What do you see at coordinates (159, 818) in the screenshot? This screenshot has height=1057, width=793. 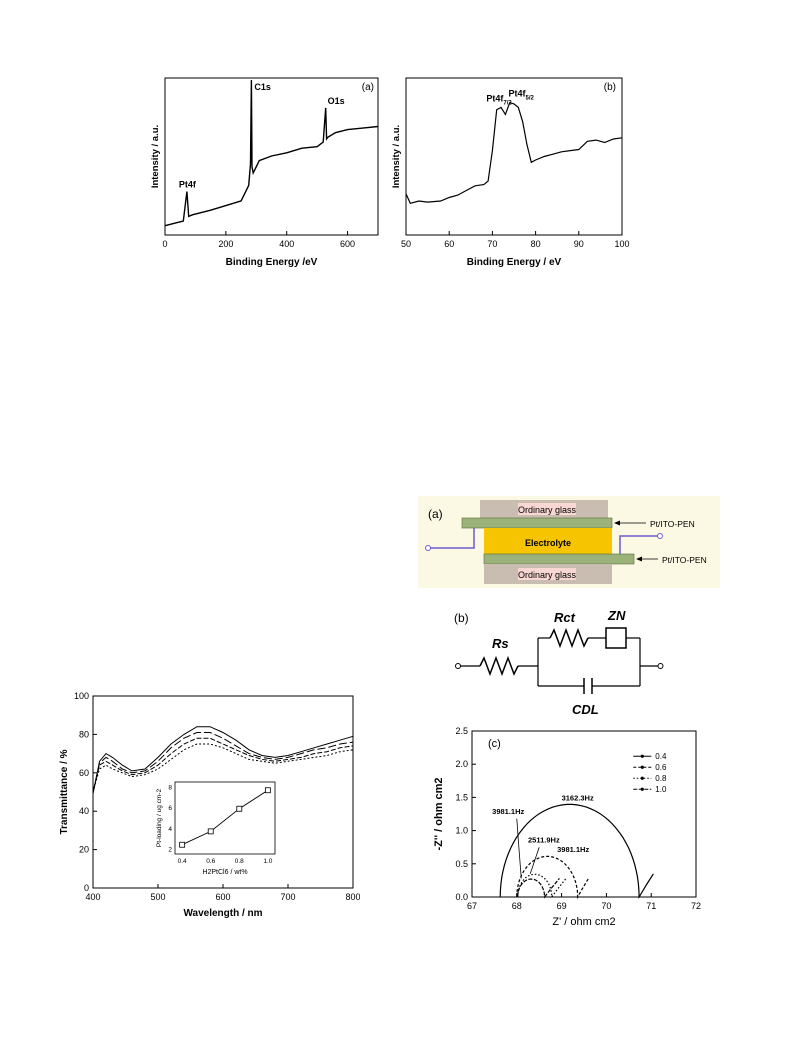 I see `inset-y-label: Pt-loading / ug cm-2` at bounding box center [159, 818].